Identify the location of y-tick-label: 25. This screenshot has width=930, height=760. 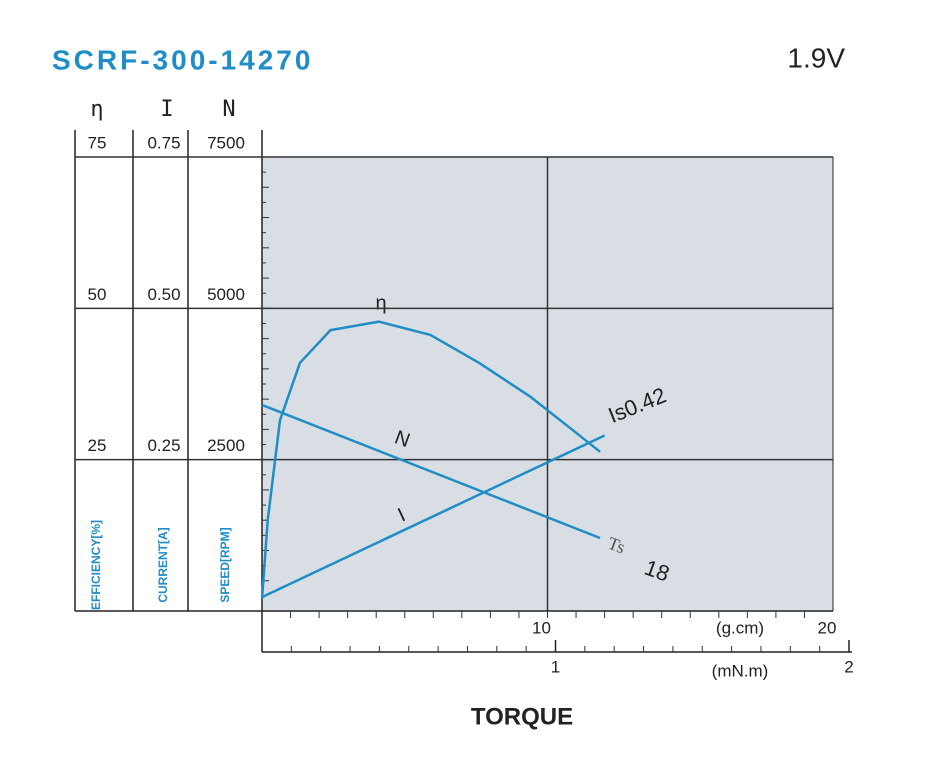
(97, 445).